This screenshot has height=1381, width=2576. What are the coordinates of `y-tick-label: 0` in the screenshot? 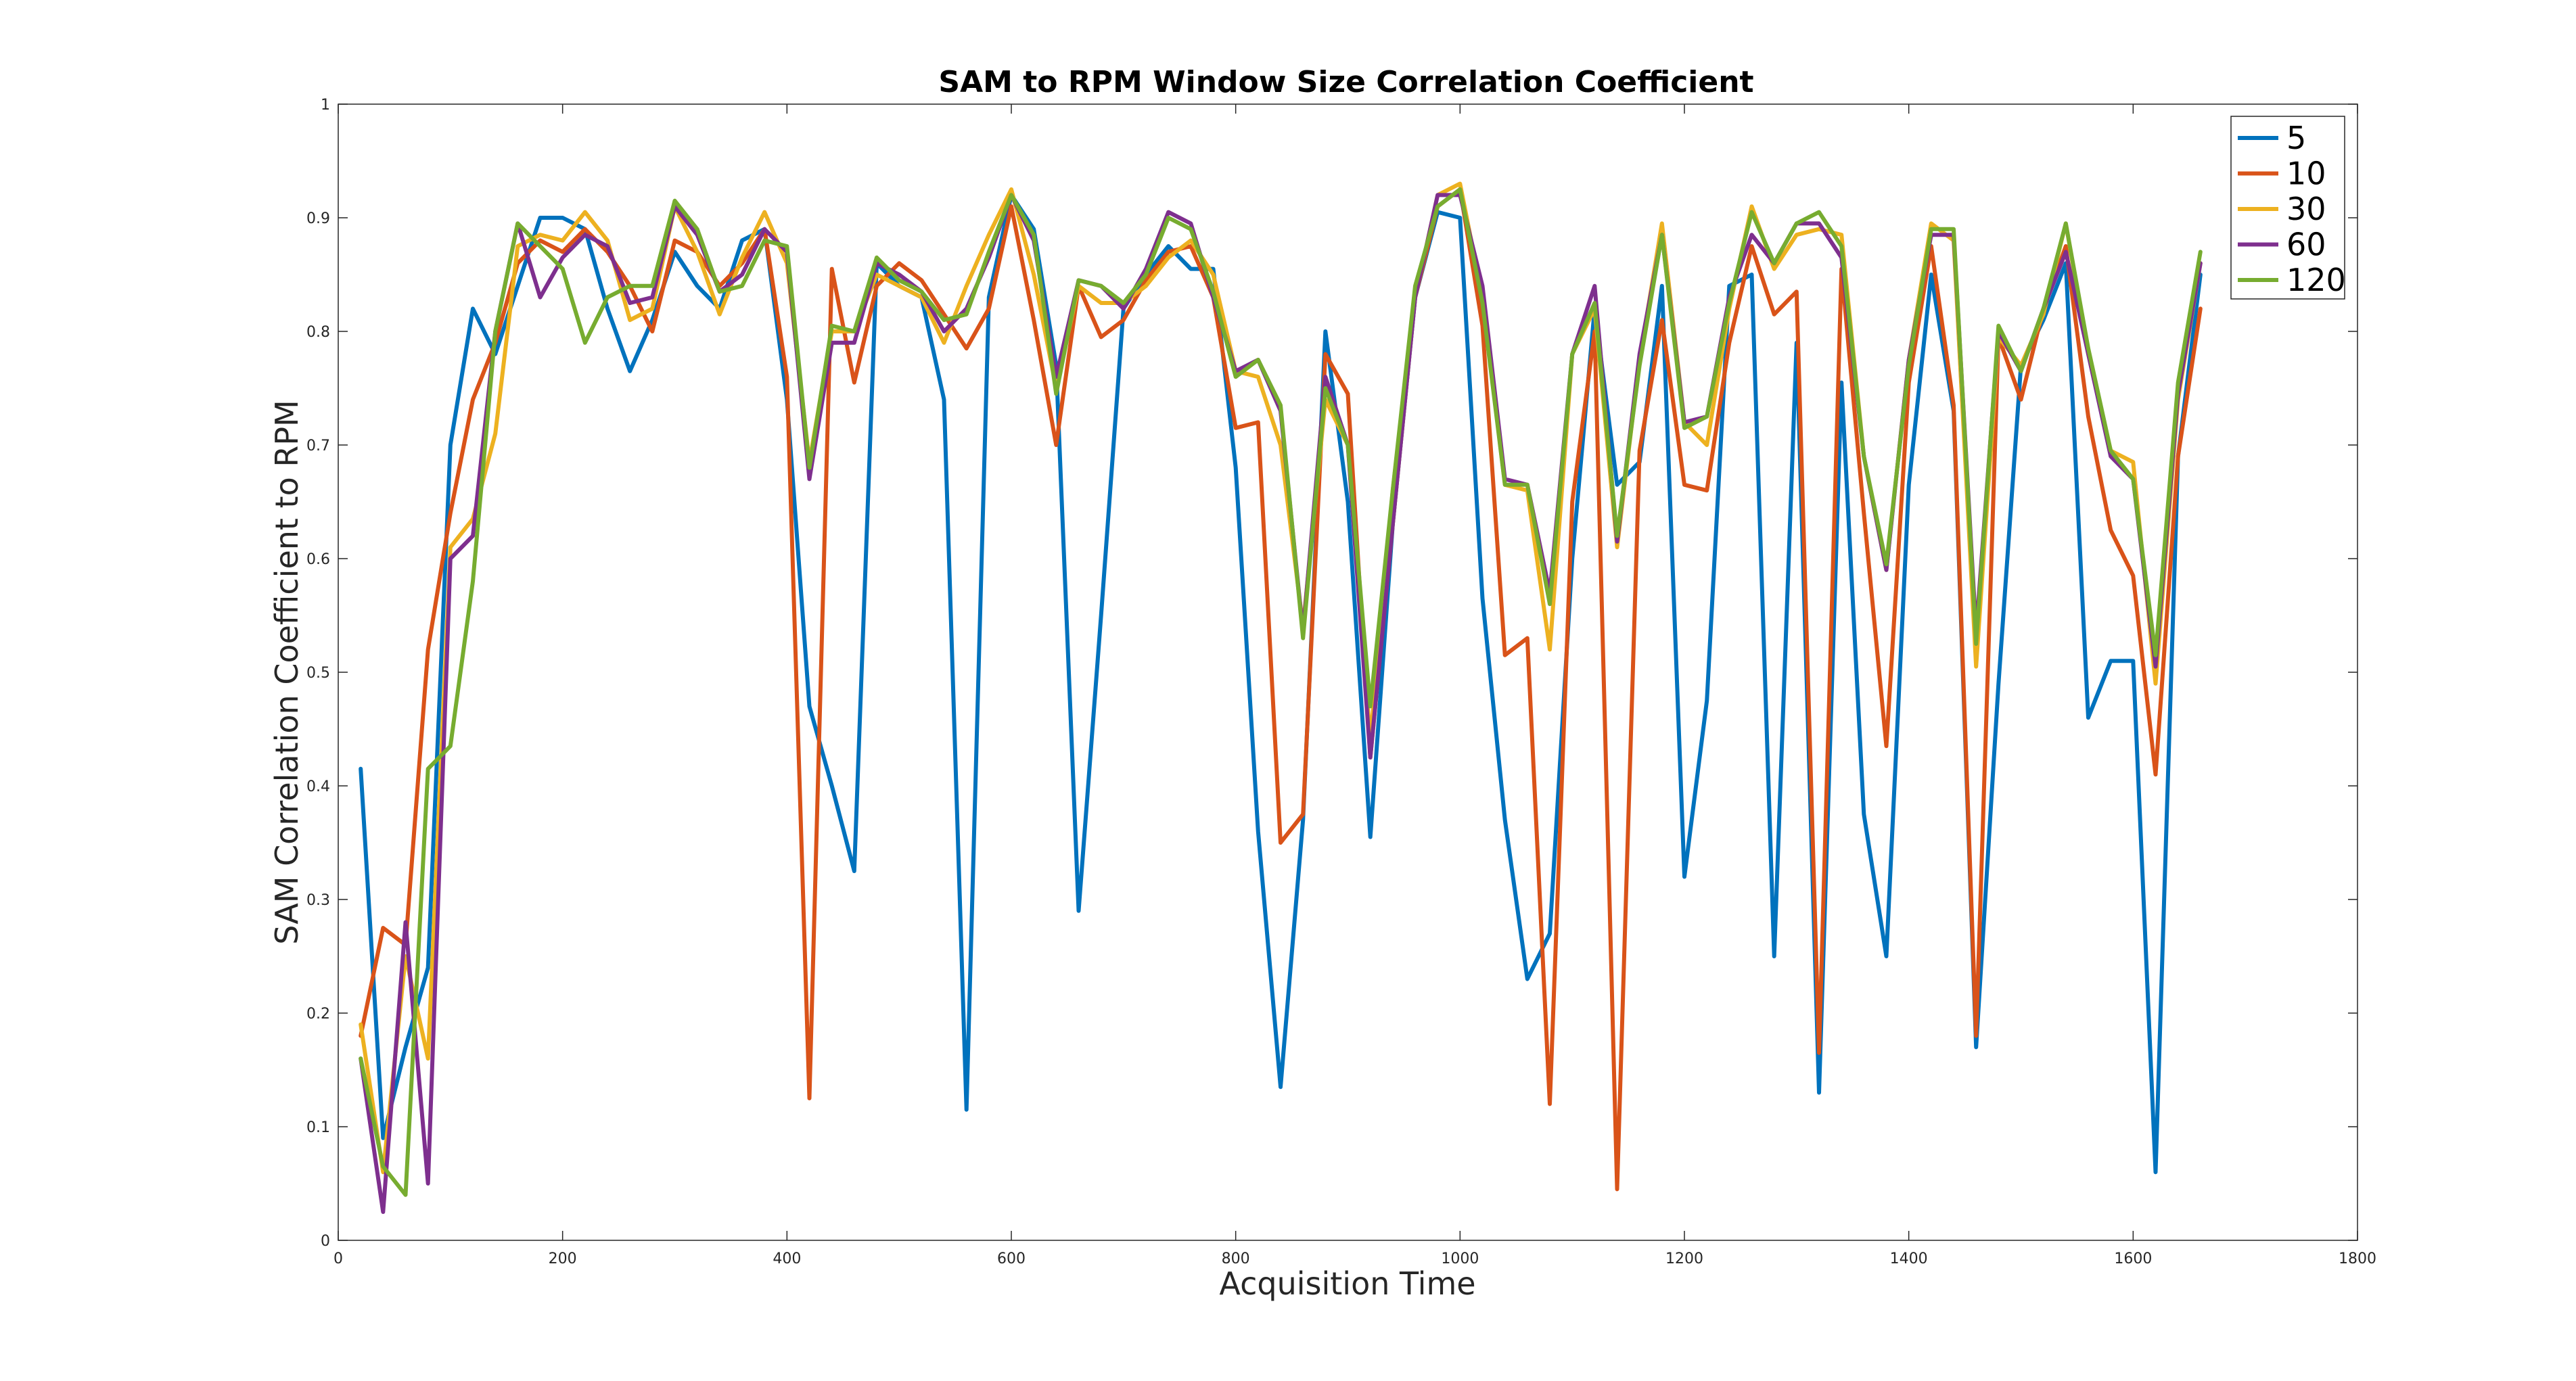 It's located at (325, 1241).